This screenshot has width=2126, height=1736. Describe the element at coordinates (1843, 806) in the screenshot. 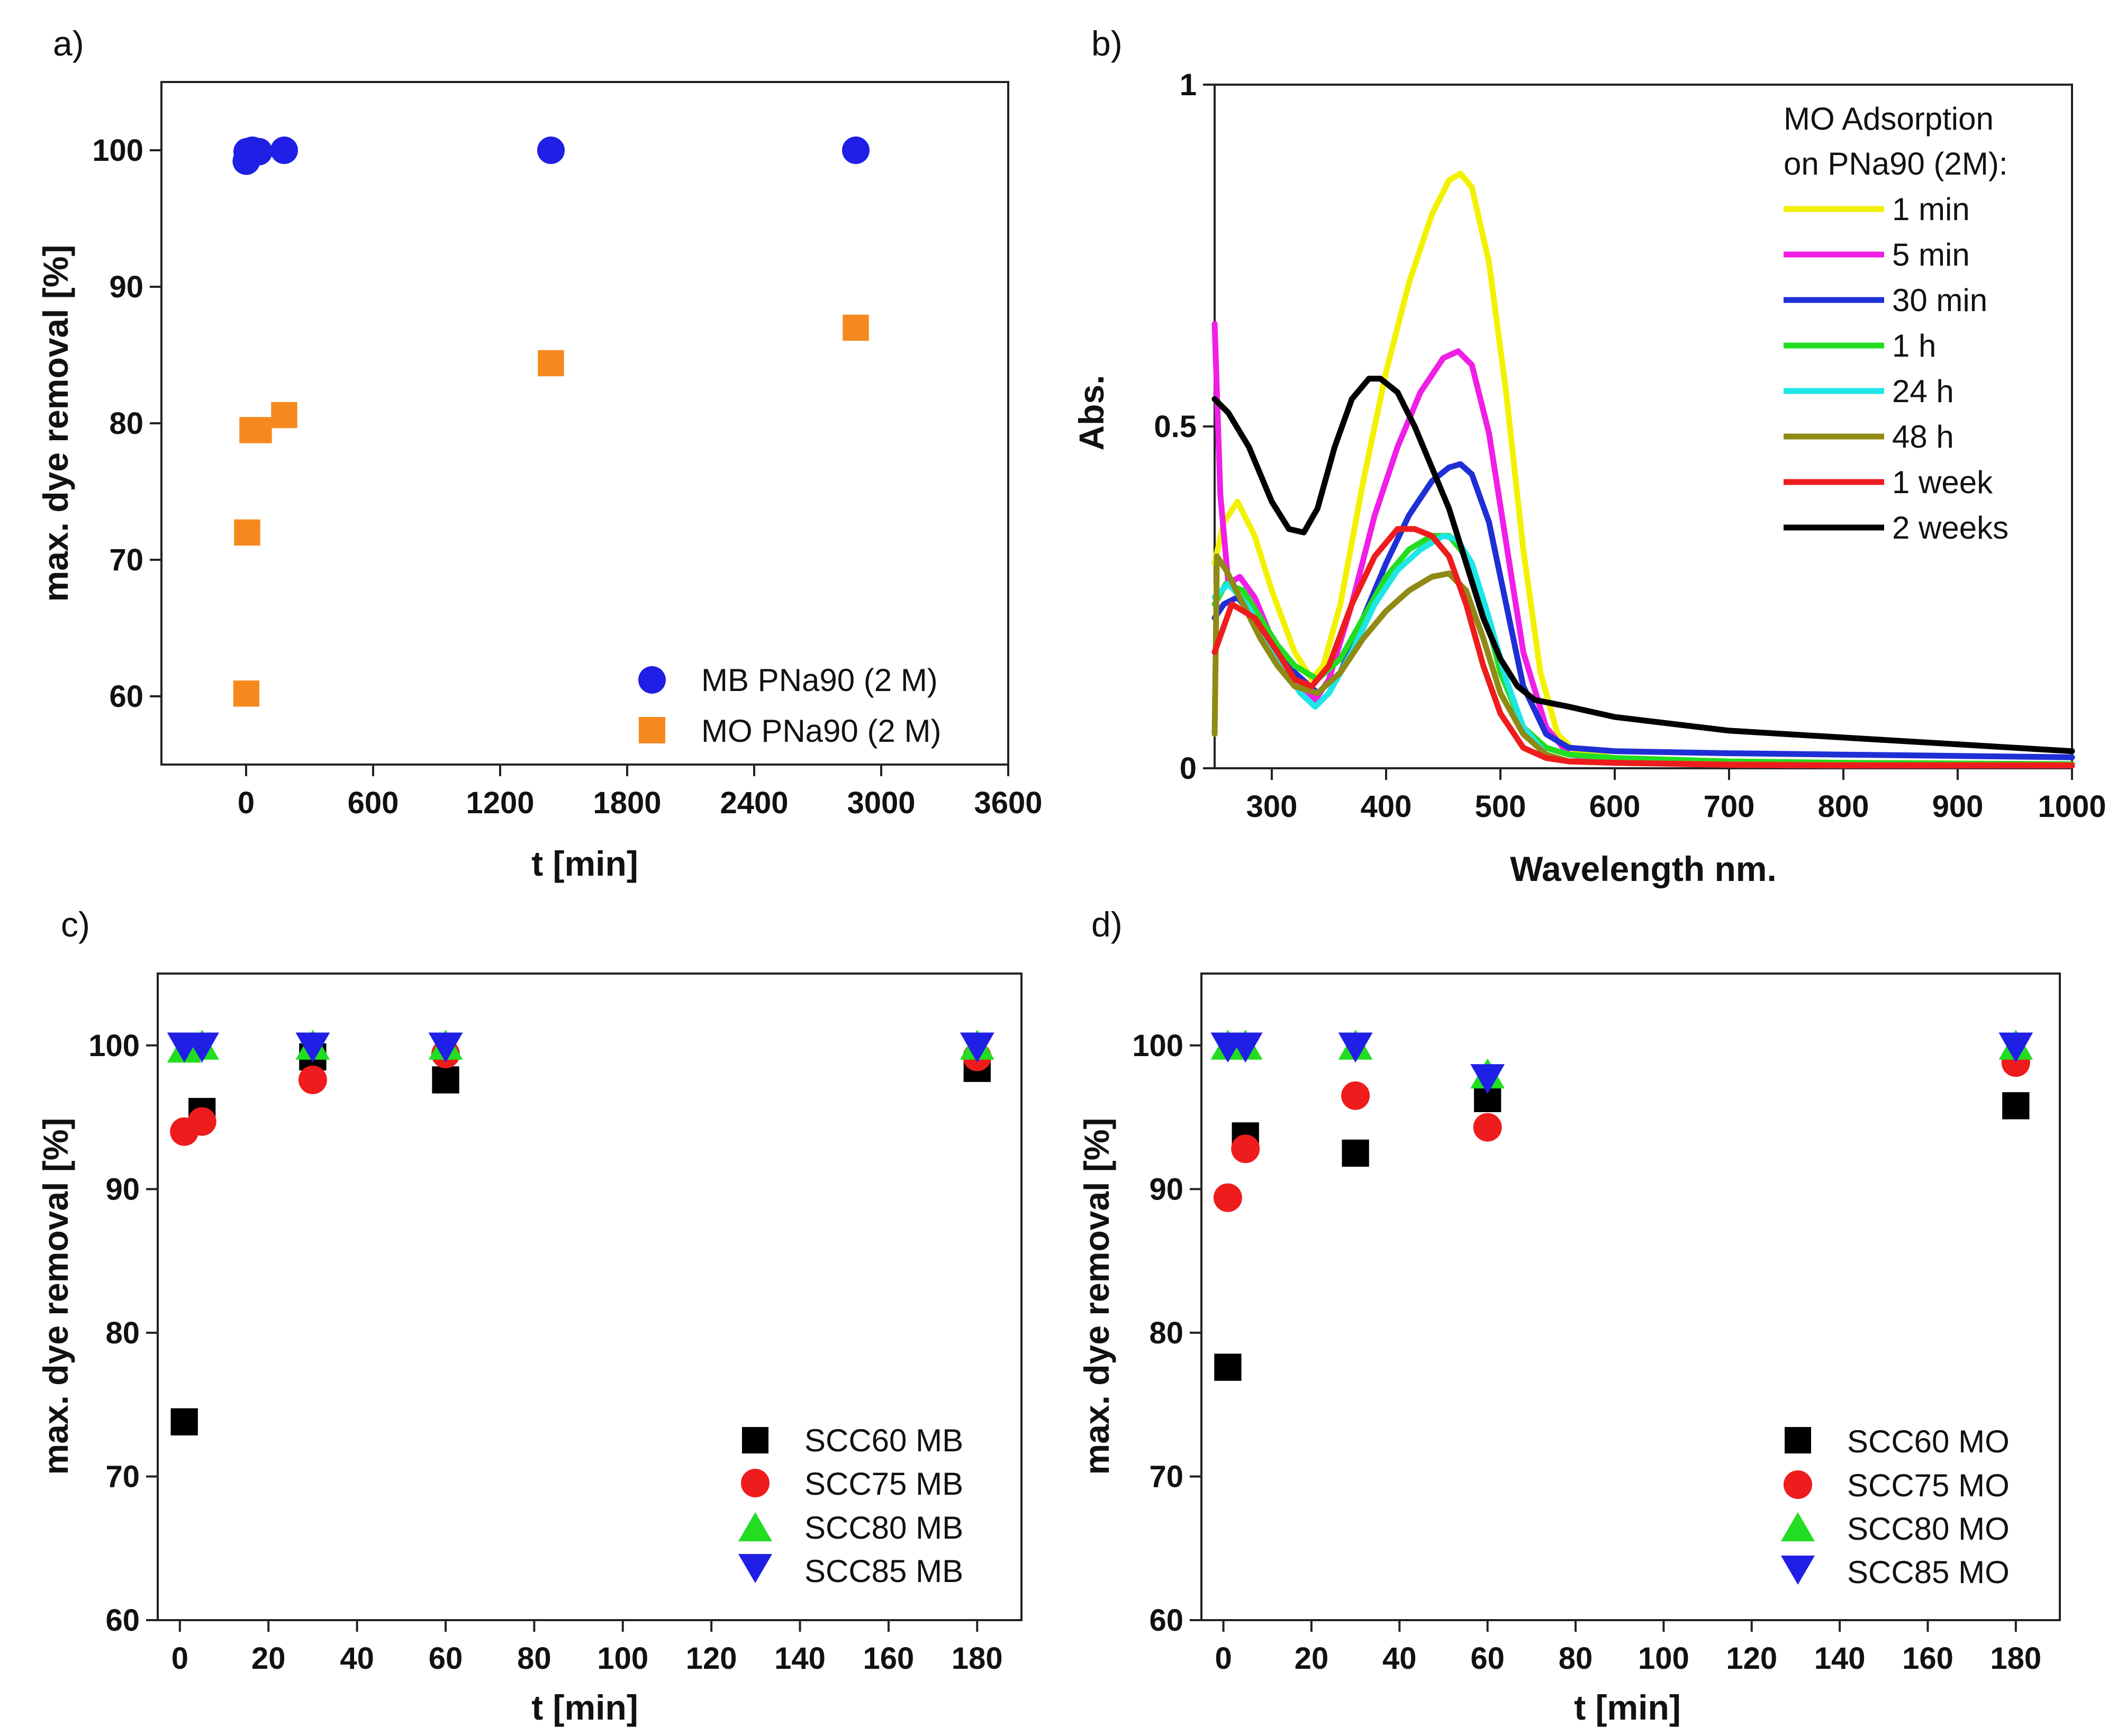

I see `x-tick-label: 800` at that location.